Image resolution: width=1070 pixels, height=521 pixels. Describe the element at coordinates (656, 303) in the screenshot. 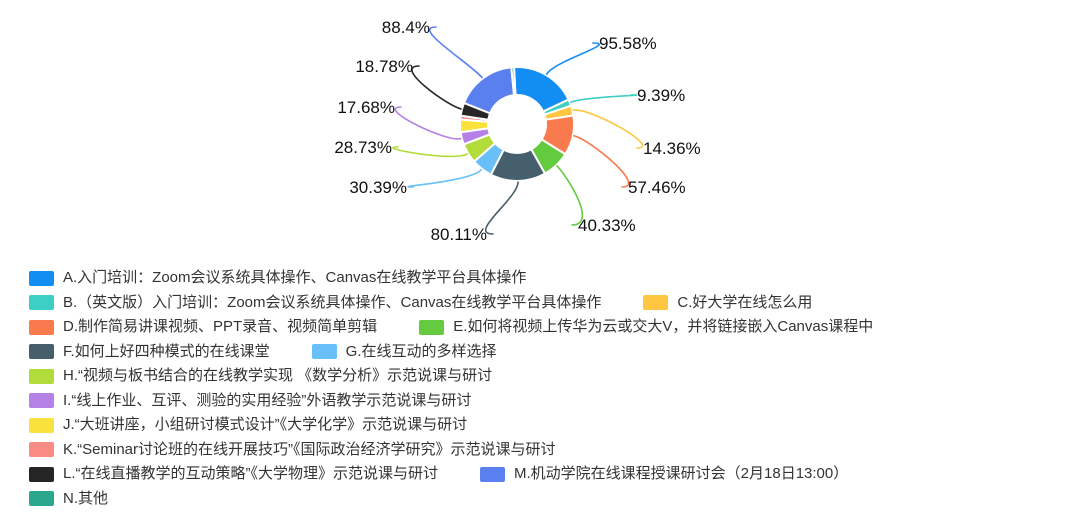

I see `legend-swatch-C` at that location.